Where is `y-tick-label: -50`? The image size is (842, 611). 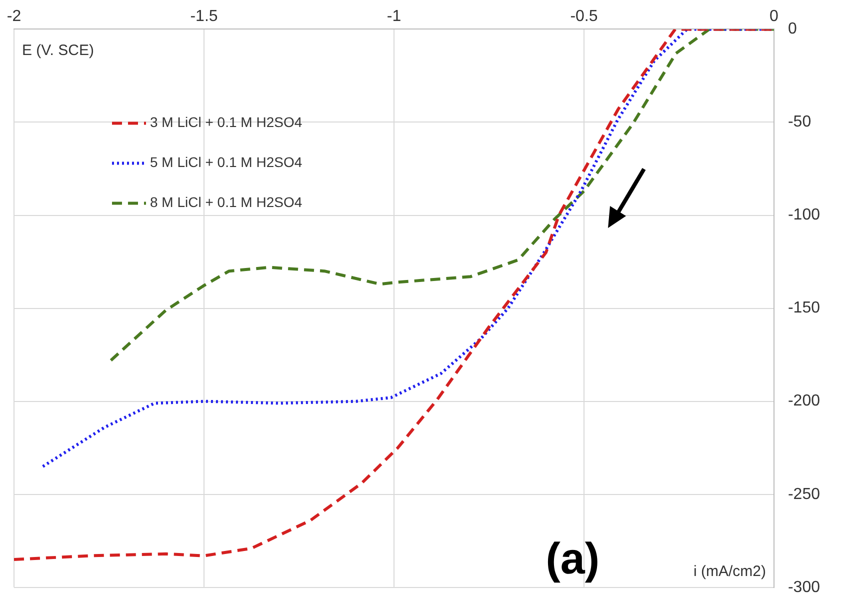 y-tick-label: -50 is located at coordinates (800, 122).